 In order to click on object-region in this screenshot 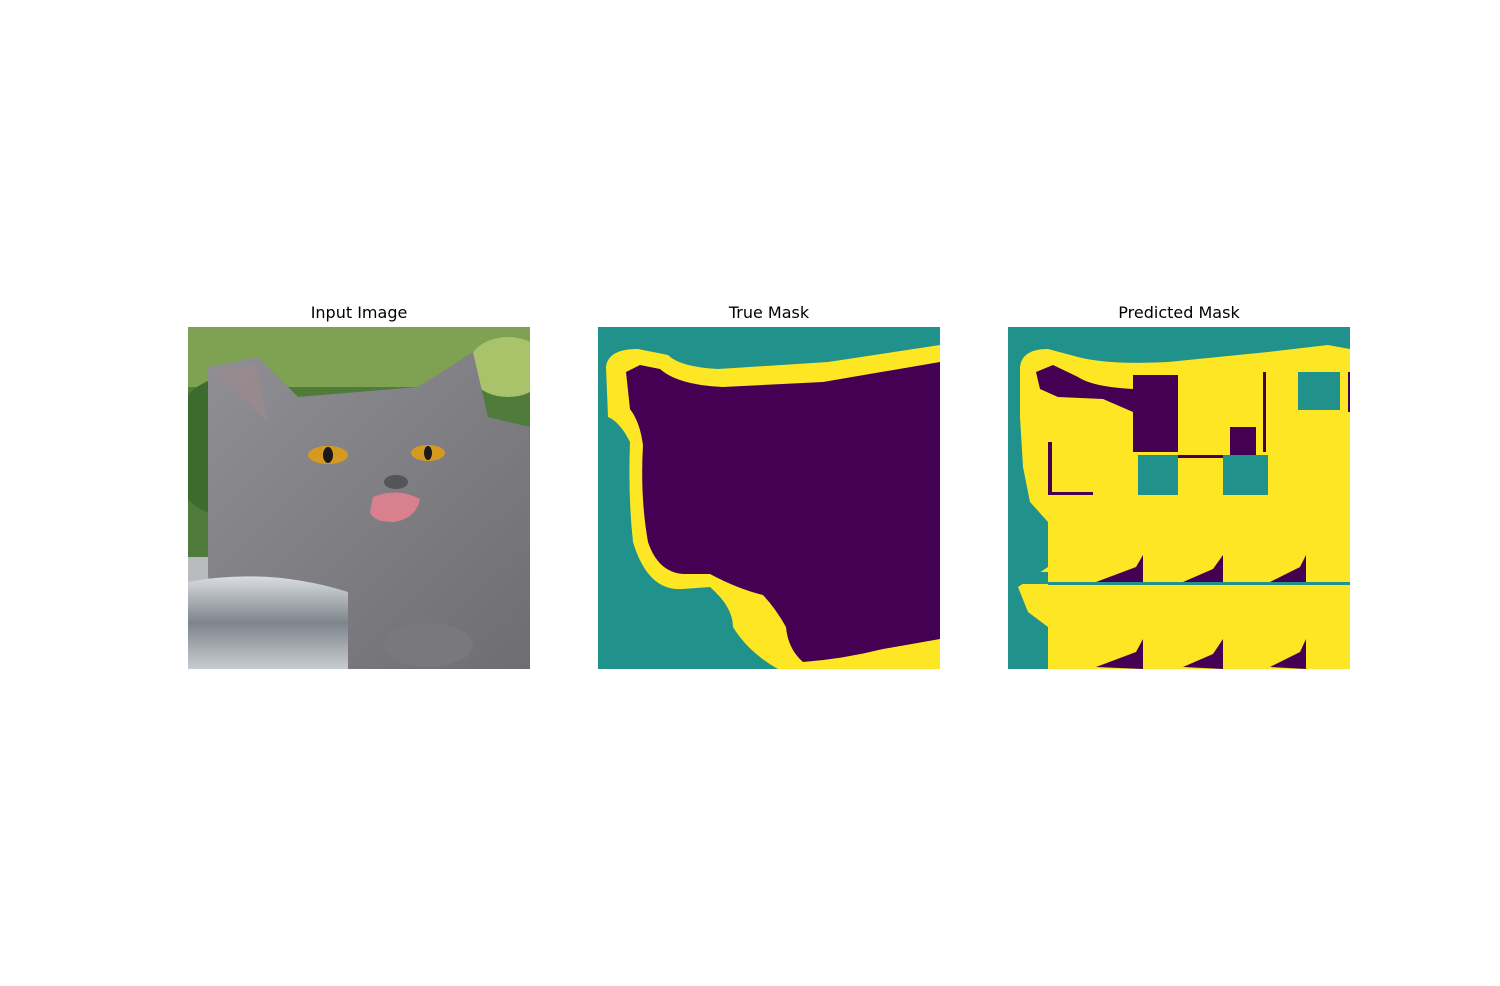, I will do `click(783, 512)`.